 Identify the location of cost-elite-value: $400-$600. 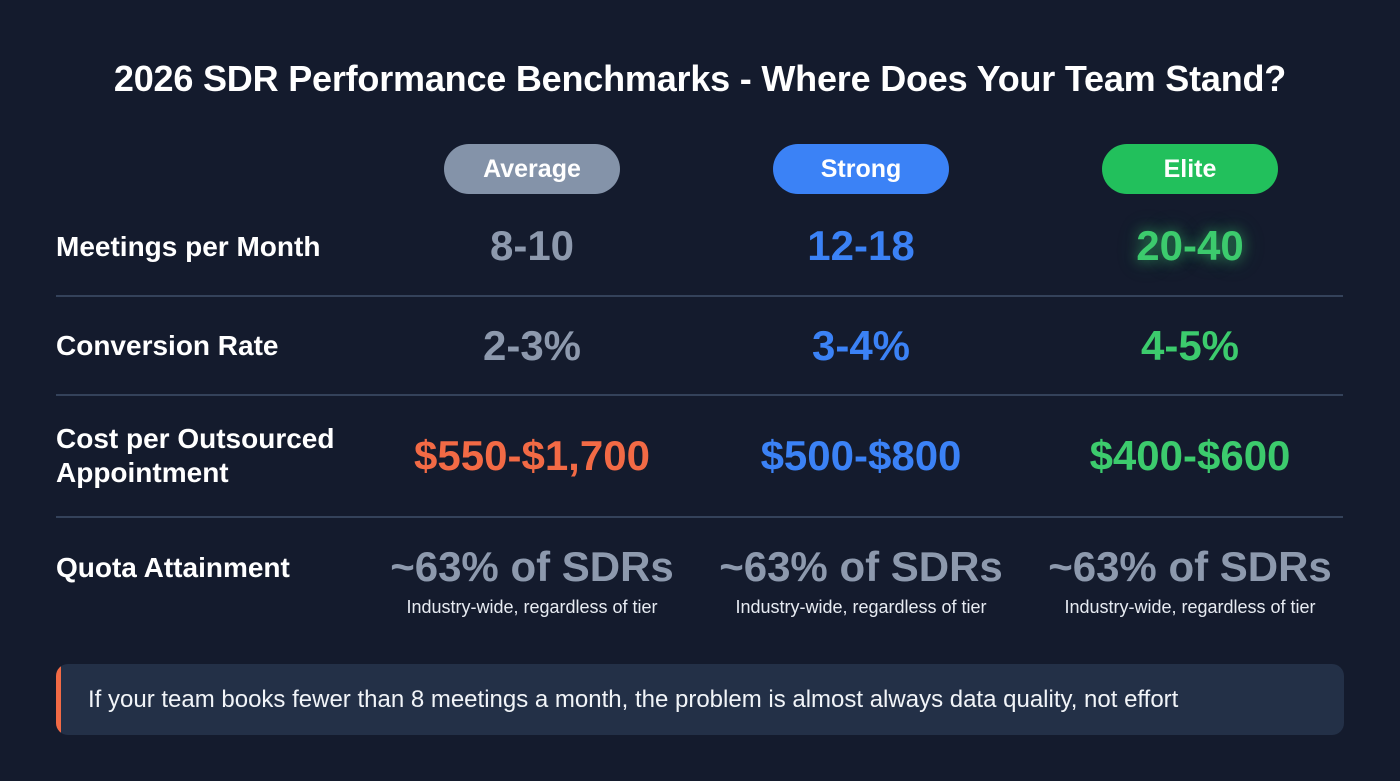
(1190, 455).